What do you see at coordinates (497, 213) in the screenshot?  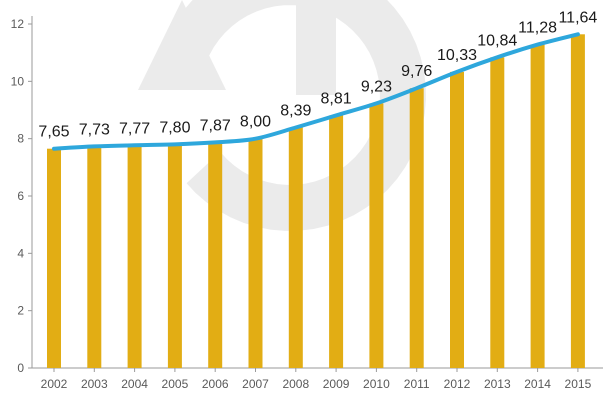 I see `bar-2013` at bounding box center [497, 213].